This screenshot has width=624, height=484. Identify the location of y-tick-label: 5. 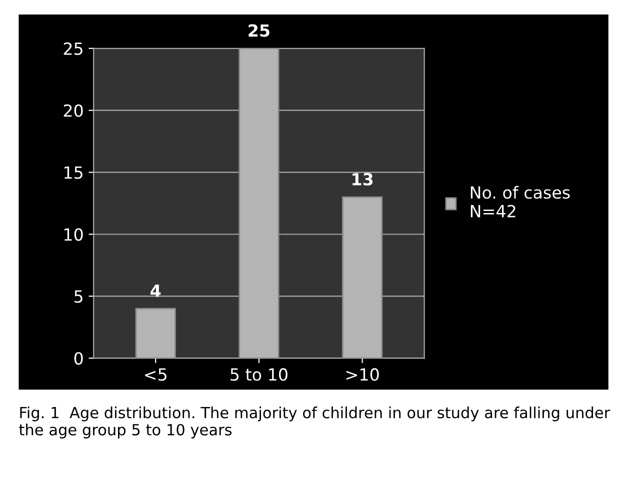
(78, 296).